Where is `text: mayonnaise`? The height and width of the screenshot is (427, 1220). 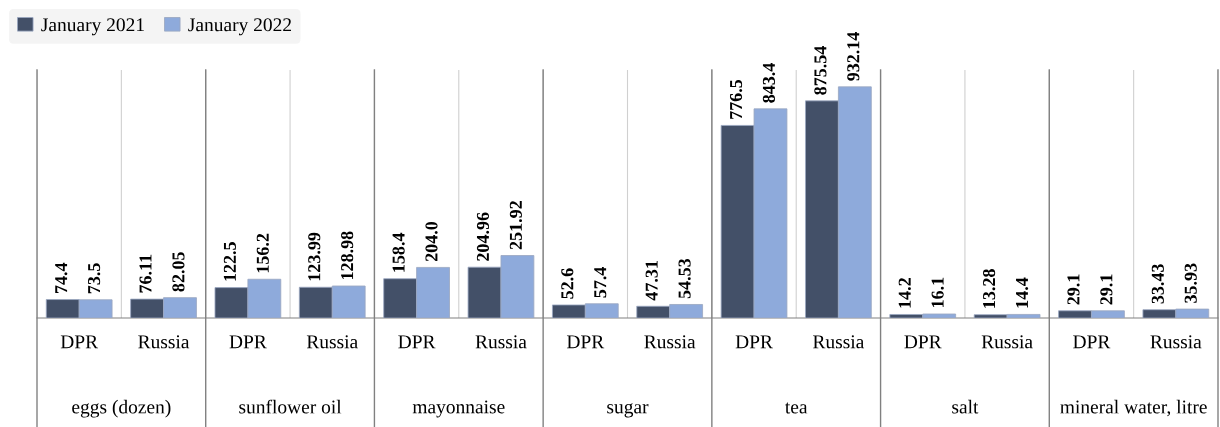
text: mayonnaise is located at coordinates (458, 409).